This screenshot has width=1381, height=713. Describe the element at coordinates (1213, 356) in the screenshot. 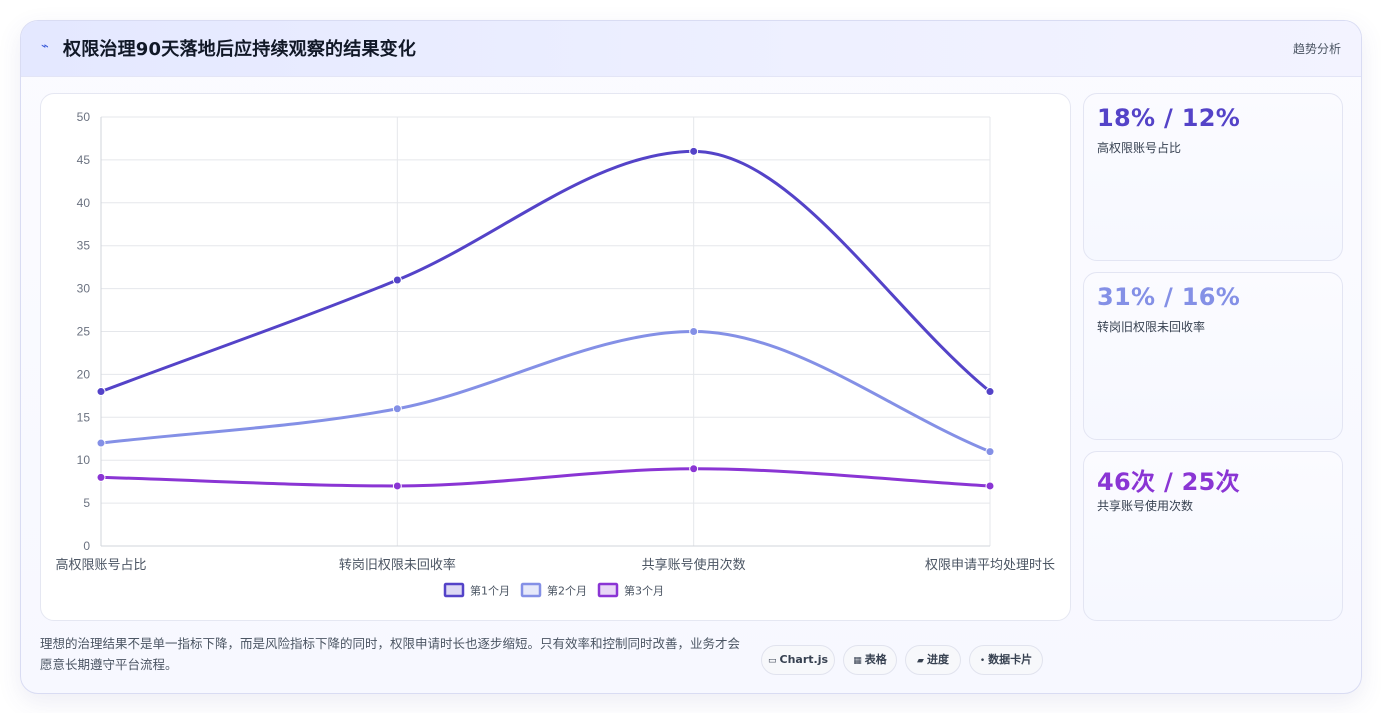

I see `stat-card-transfer-revoke: 31% / 16% 转岗旧权限未回收率` at that location.